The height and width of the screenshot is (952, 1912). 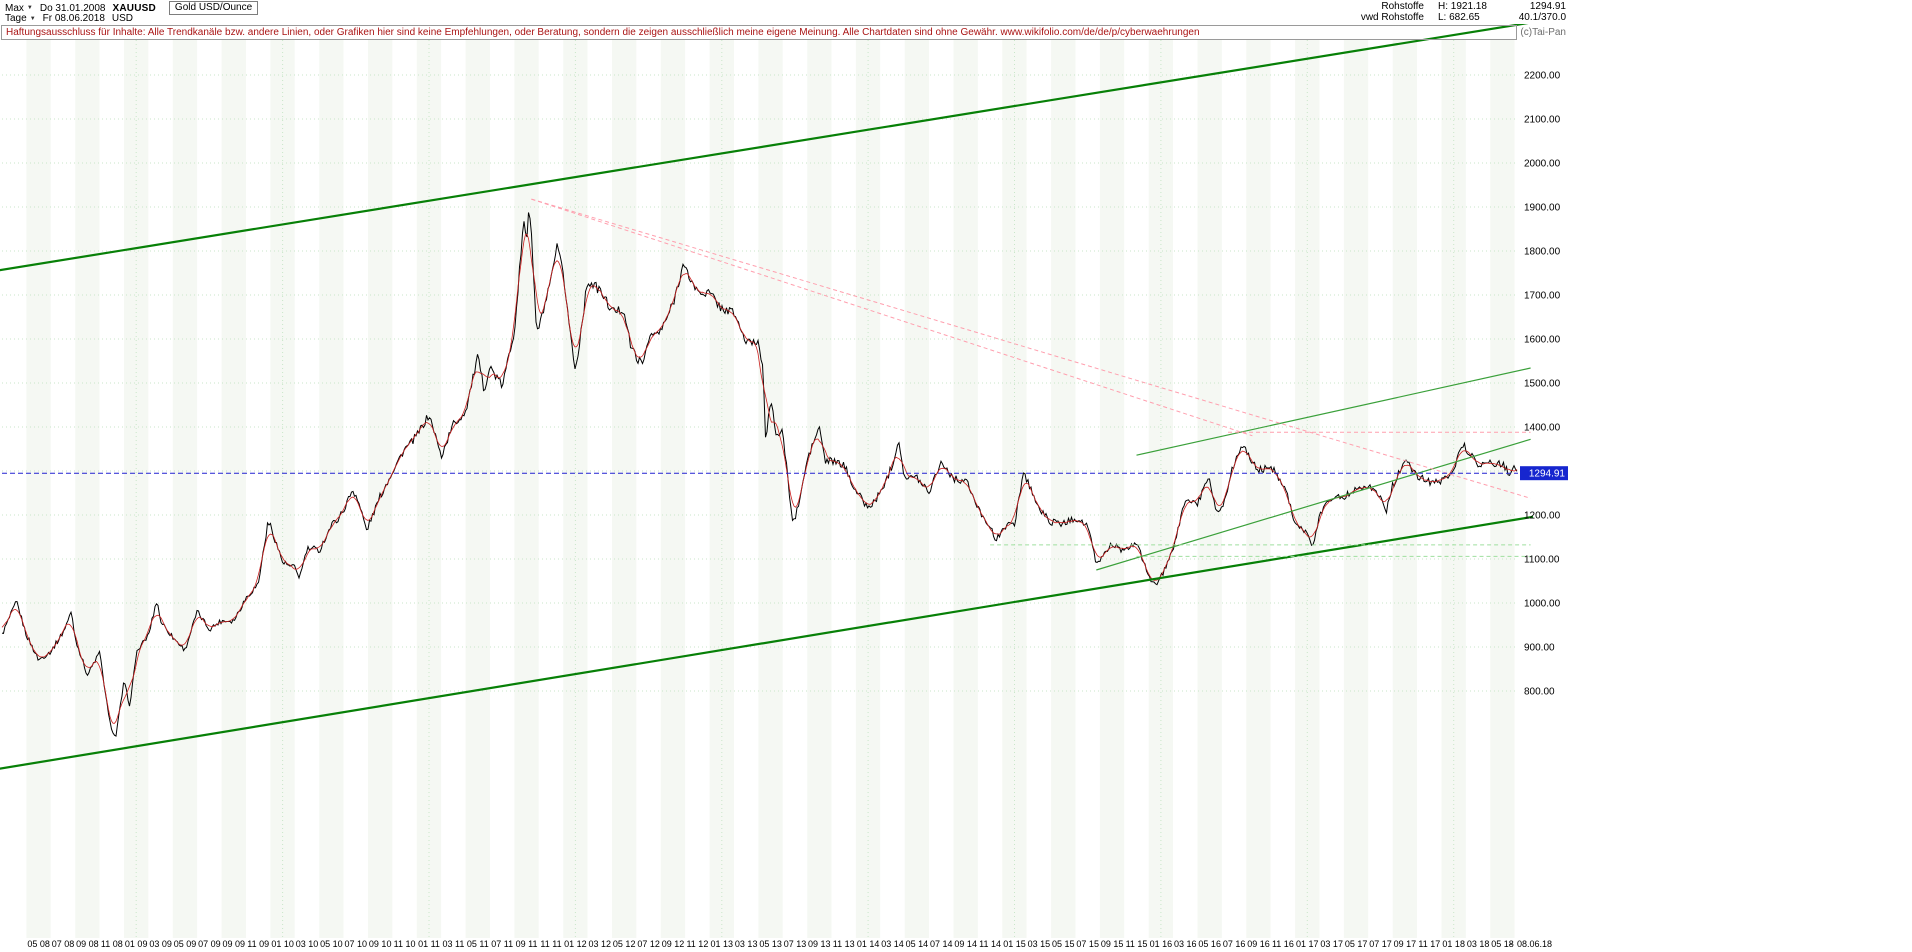 I want to click on feed-source-label: vwd Rohstoffe, so click(x=1392, y=17).